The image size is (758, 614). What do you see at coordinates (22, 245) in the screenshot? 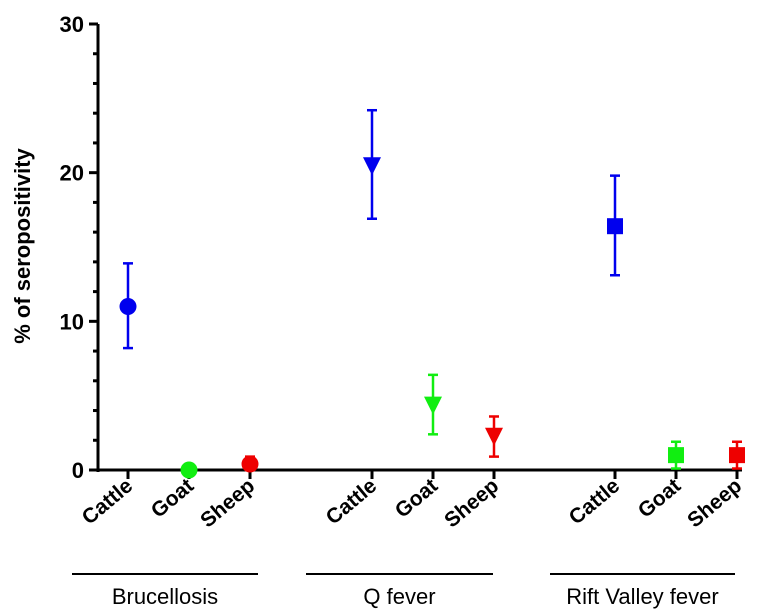
I see `y-axis-label: % of seropositivity` at bounding box center [22, 245].